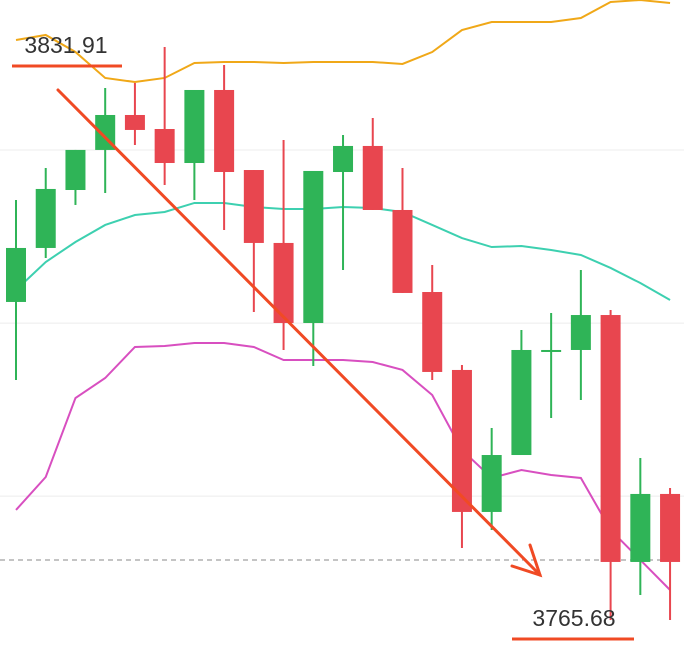  I want to click on price-label: 3831.91, so click(65, 45).